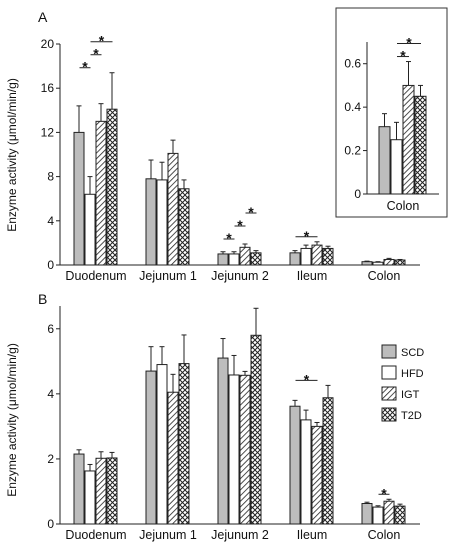  I want to click on y-tick-label: 0.6, so click(352, 64).